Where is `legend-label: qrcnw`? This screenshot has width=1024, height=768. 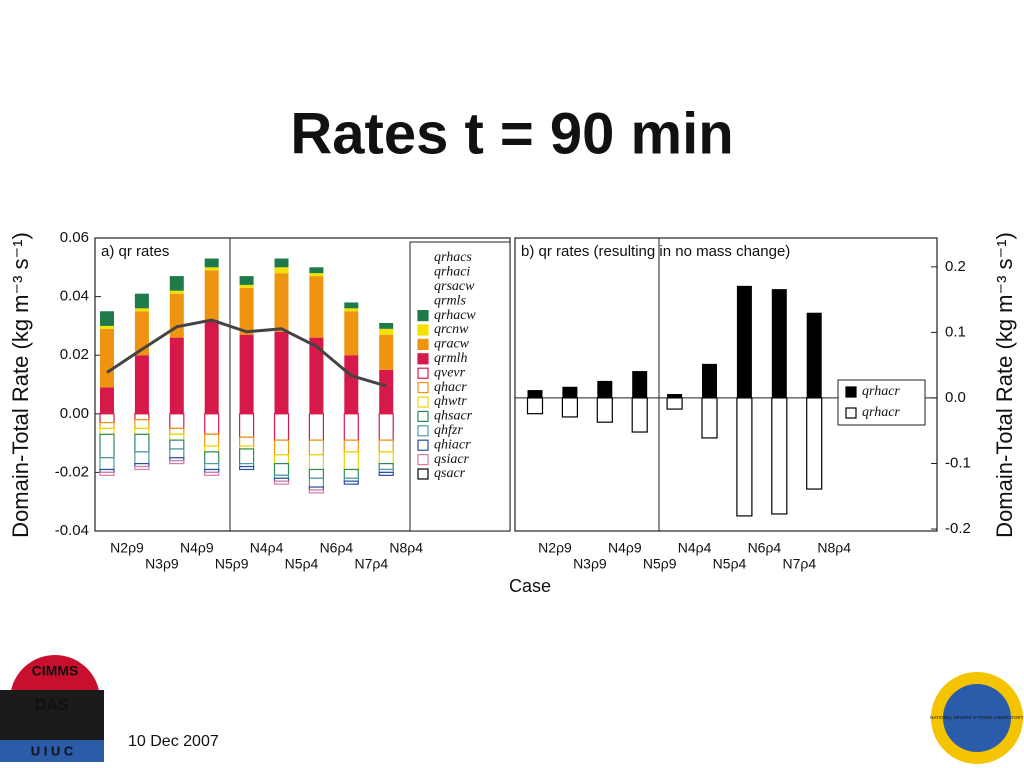
legend-label: qrcnw is located at coordinates (451, 329).